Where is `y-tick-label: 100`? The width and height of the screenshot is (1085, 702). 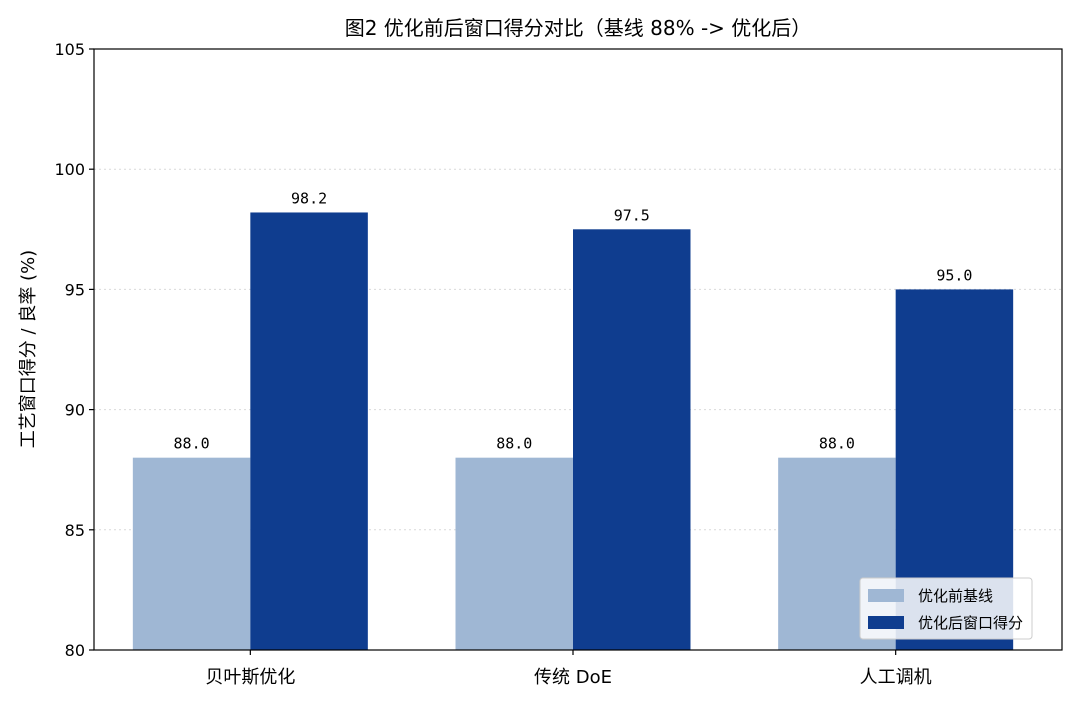
y-tick-label: 100 is located at coordinates (69, 169).